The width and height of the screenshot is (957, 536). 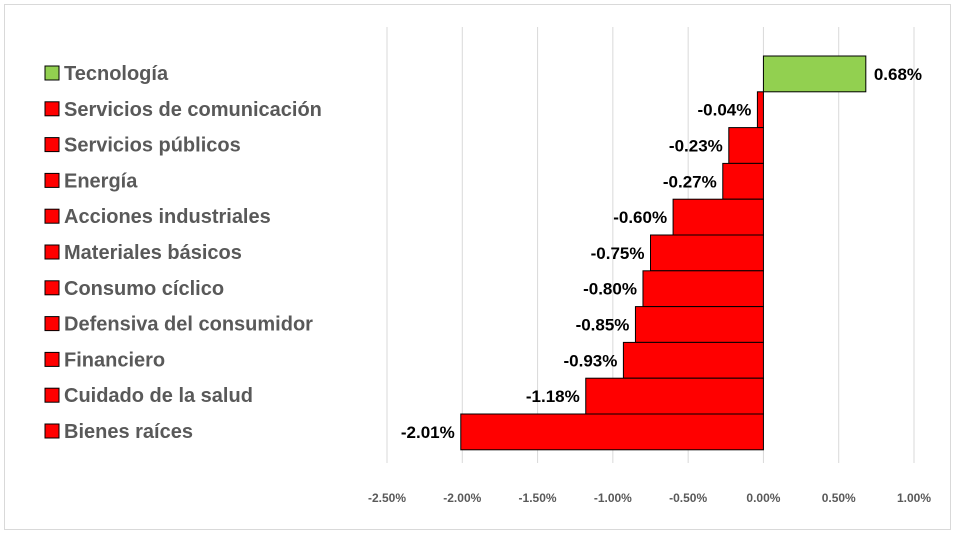 What do you see at coordinates (839, 498) in the screenshot?
I see `x-tick-label: 0.50%` at bounding box center [839, 498].